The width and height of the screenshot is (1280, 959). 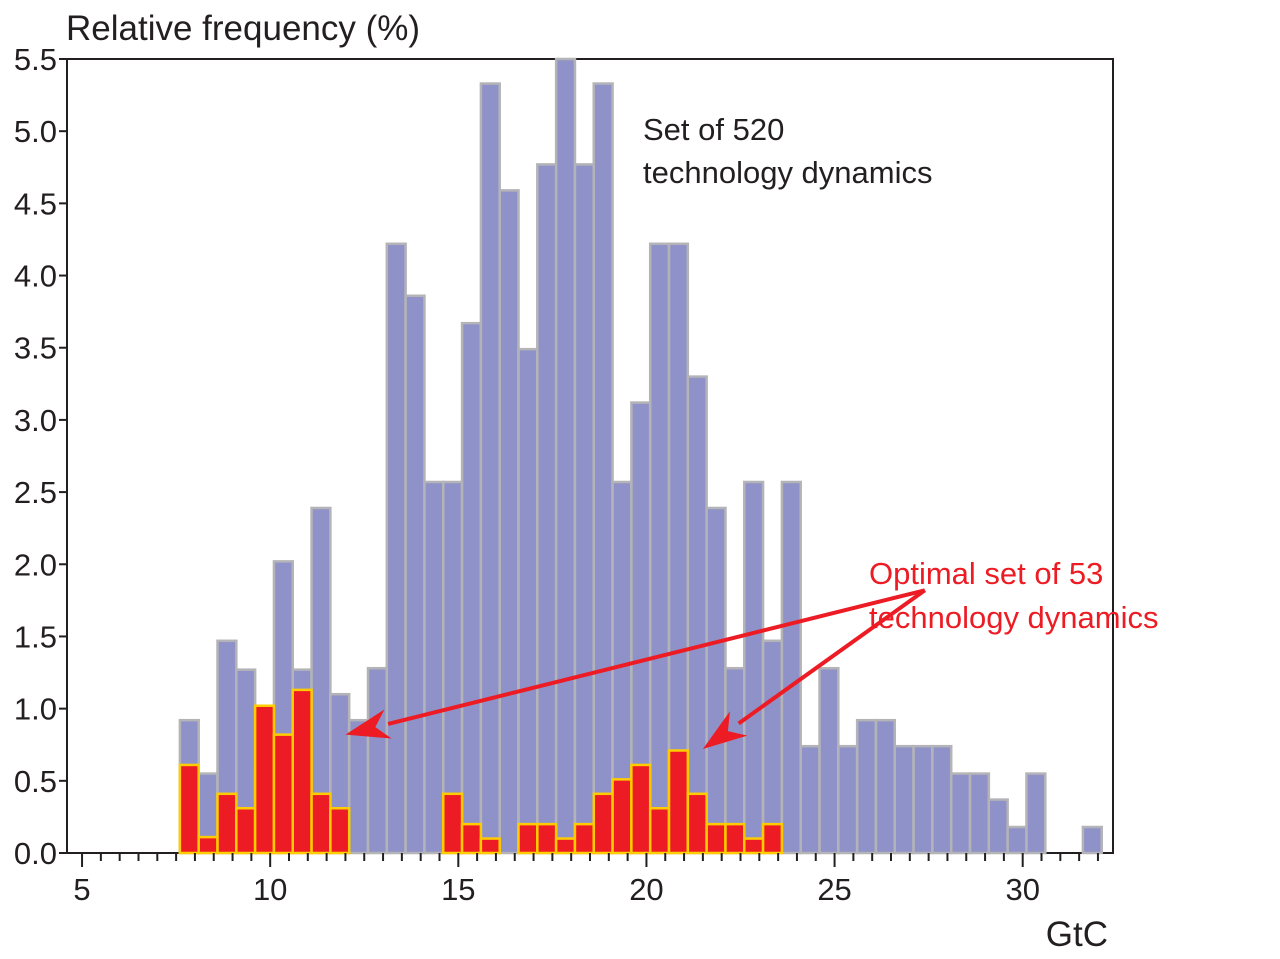 I want to click on y-axis: 0.0 0.5 1.0 1.5 2.0 2.5 3.0 3.5 4.0 4.5 5.0 5.5, so click(x=40, y=456).